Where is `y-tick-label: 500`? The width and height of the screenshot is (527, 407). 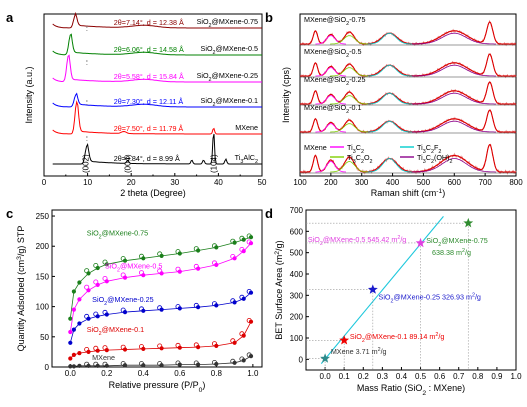
y-tick-label: 500 is located at coordinates (297, 253).